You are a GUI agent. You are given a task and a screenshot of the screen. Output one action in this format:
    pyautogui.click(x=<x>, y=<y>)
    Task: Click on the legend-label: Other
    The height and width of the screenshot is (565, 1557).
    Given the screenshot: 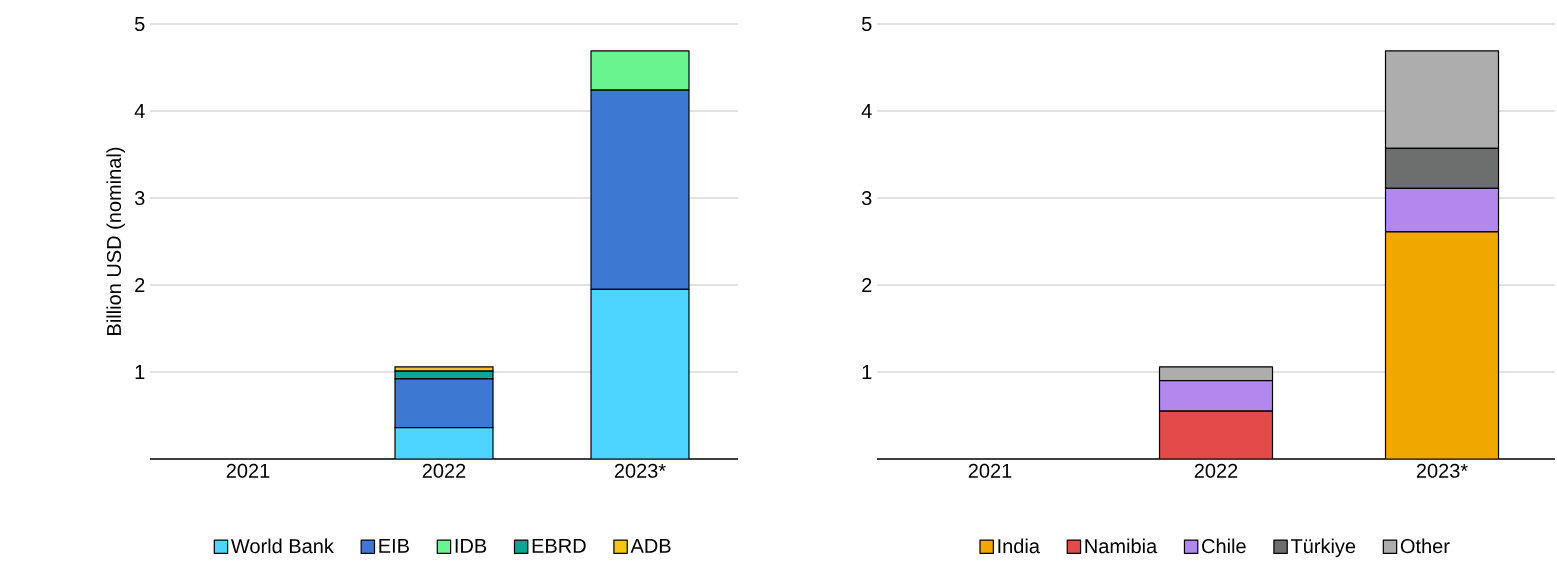 What is the action you would take?
    pyautogui.click(x=1425, y=546)
    